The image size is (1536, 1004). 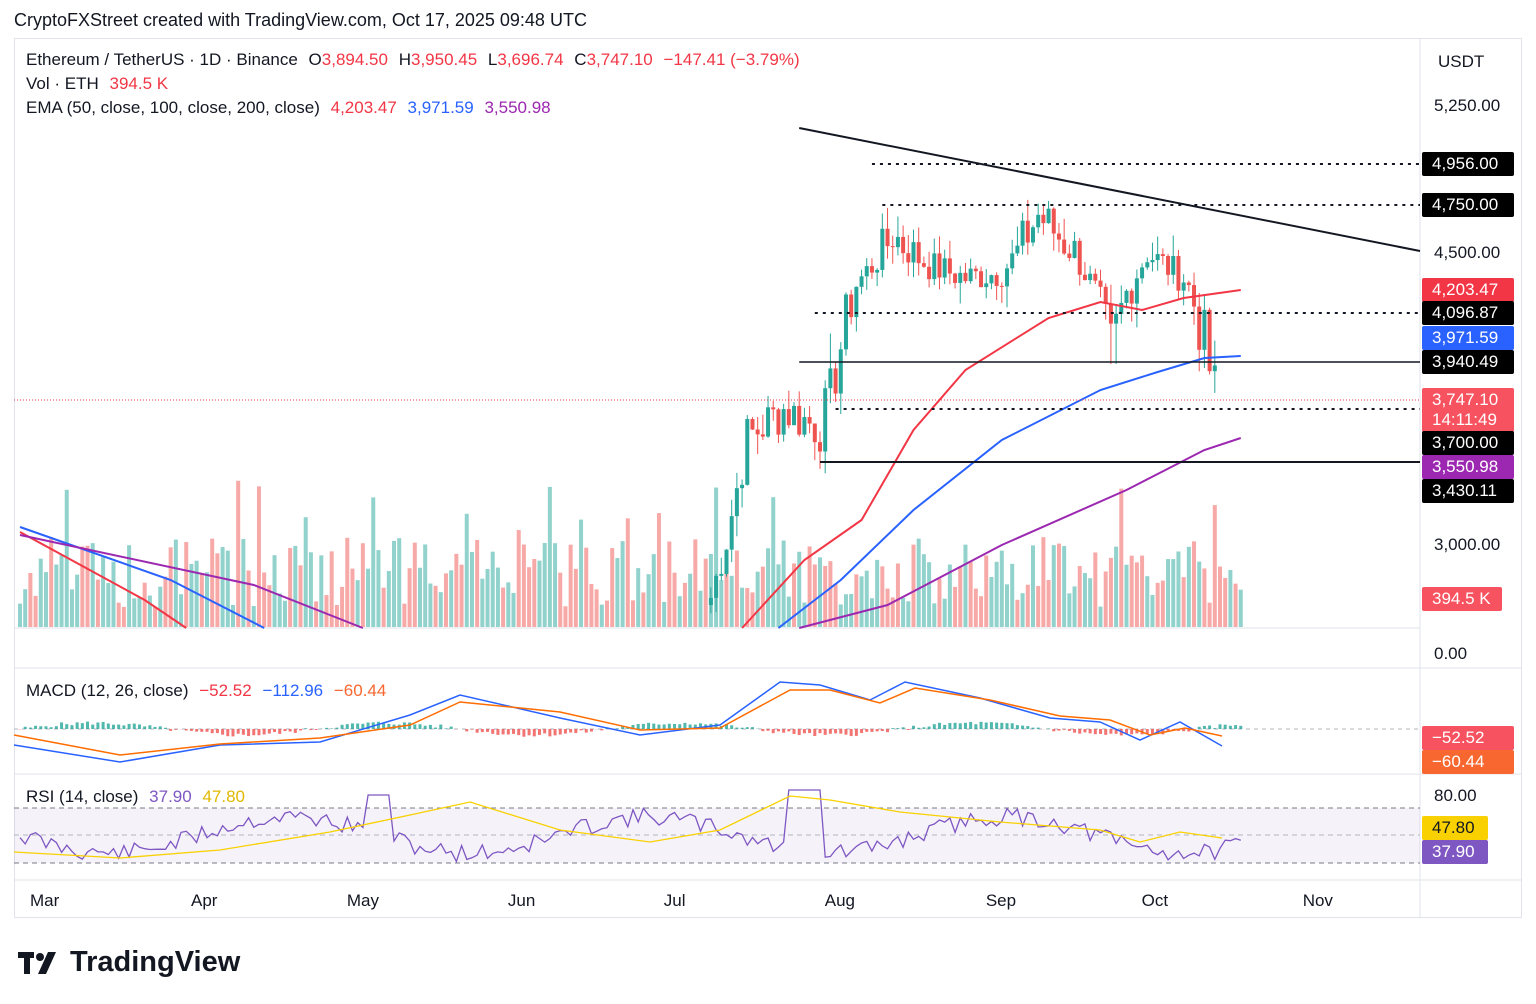 I want to click on rsi-label: RSI (14, close), so click(x=82, y=796).